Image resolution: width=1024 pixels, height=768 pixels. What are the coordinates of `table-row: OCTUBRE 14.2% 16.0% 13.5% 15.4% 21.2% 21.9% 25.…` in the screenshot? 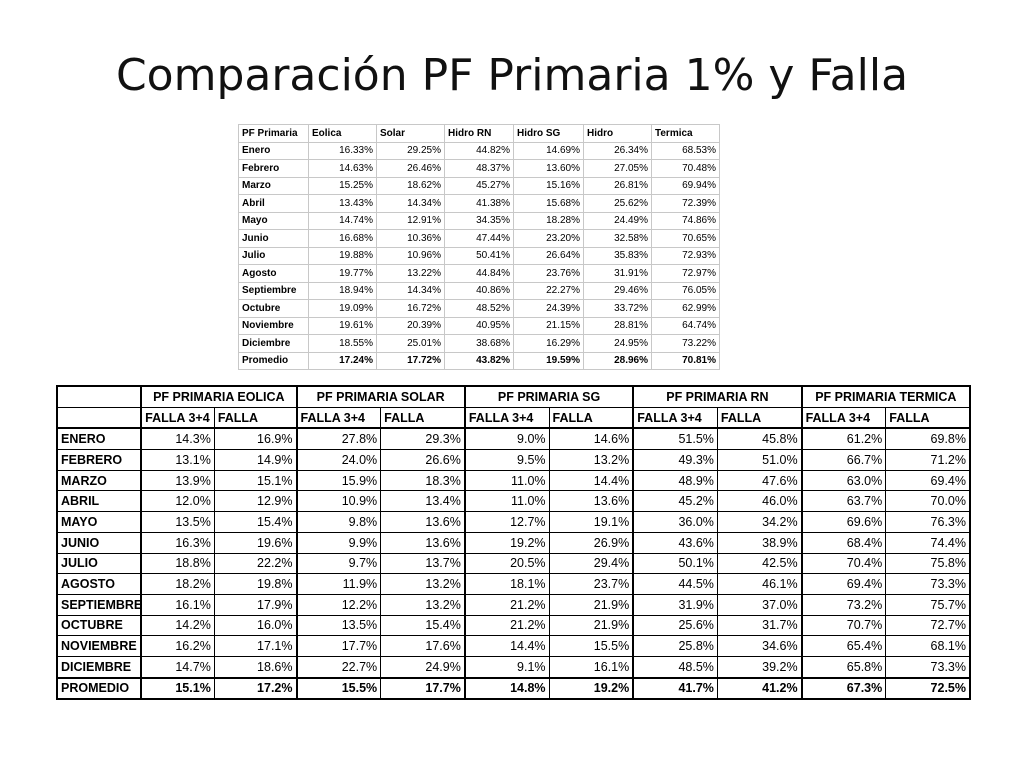 It's located at (513, 625).